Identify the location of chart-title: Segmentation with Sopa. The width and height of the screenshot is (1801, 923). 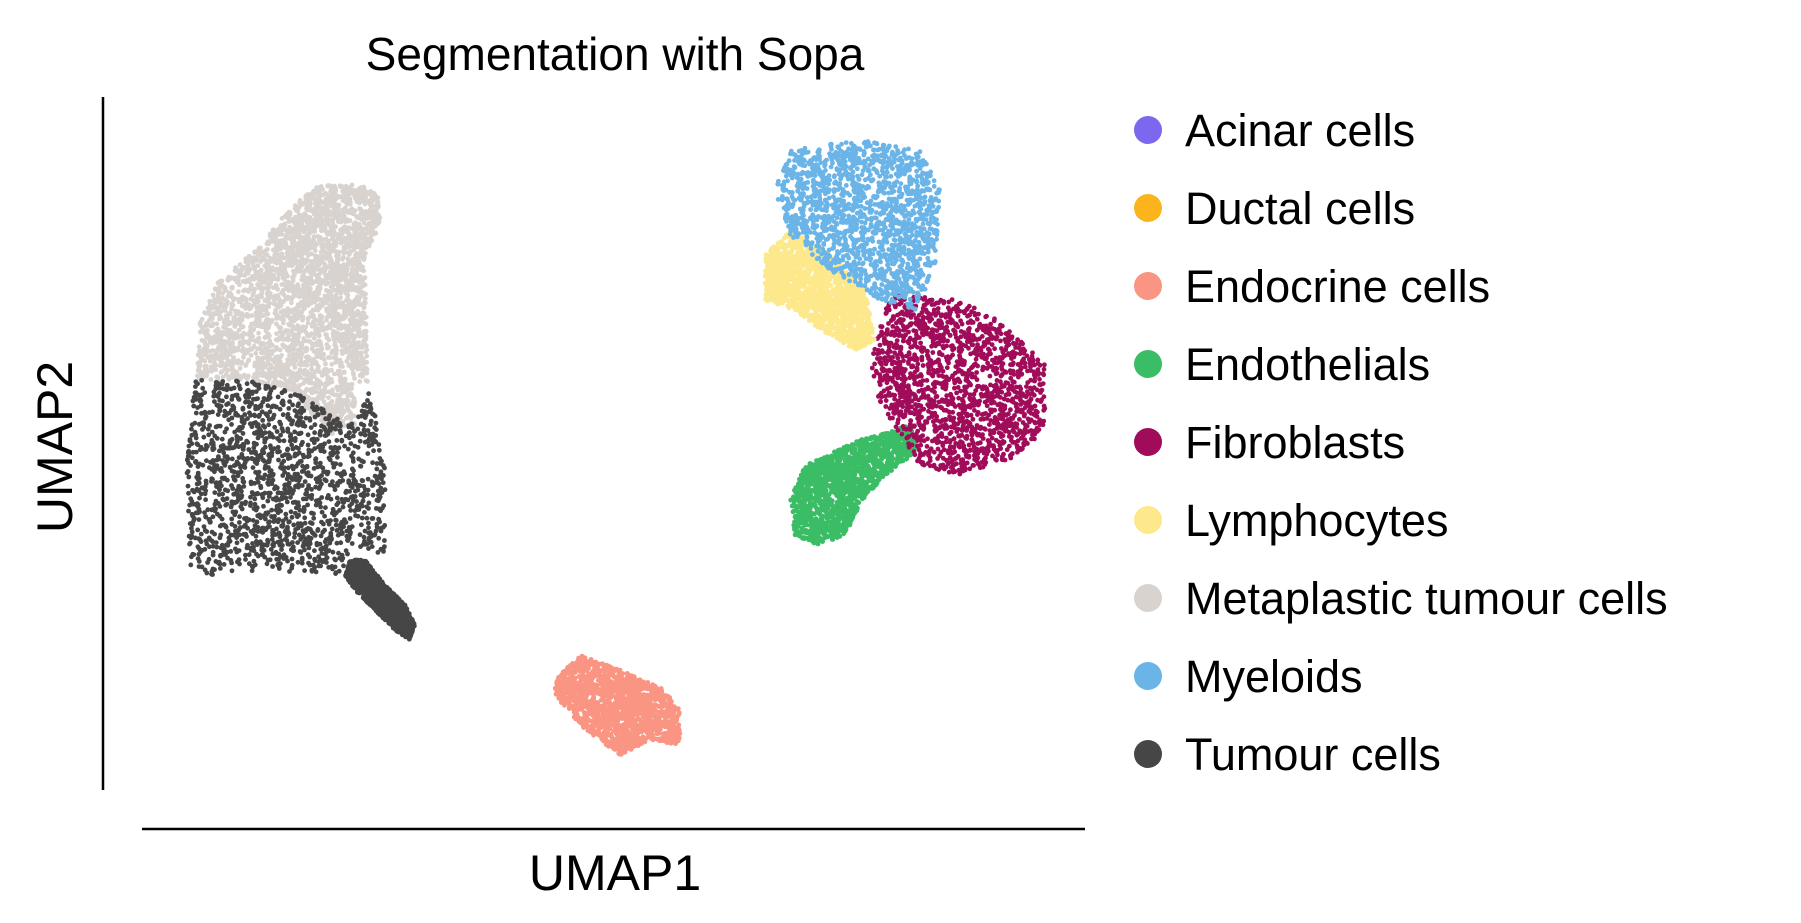
(615, 54).